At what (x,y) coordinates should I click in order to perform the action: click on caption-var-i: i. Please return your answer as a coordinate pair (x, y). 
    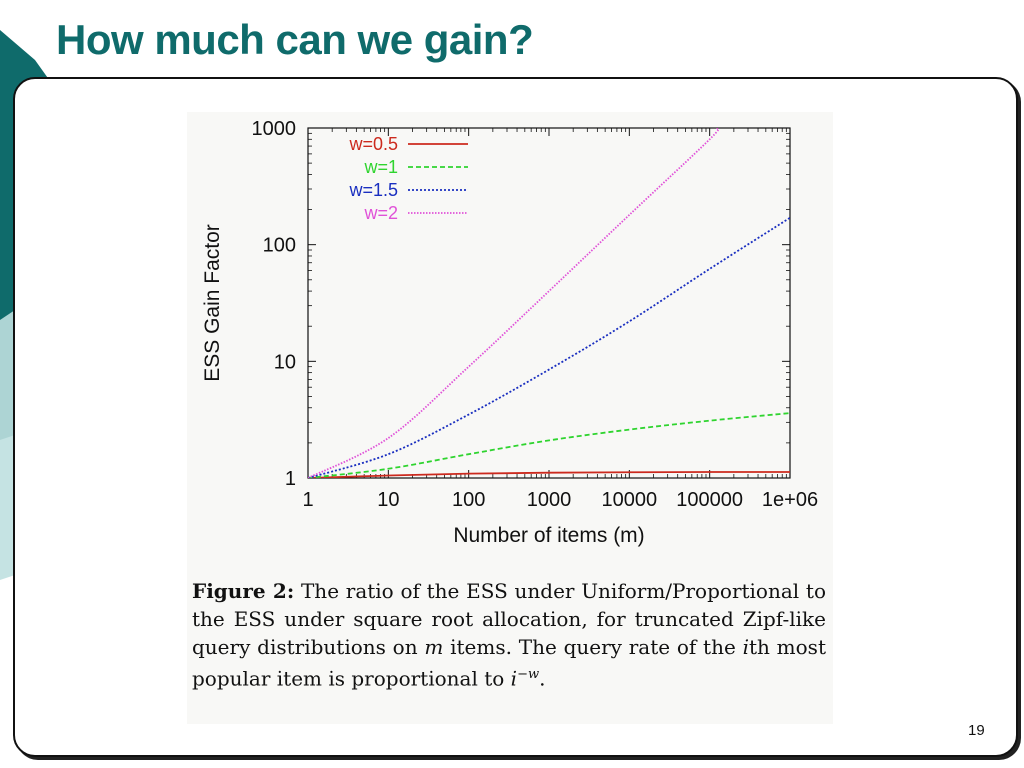
    Looking at the image, I should click on (745, 647).